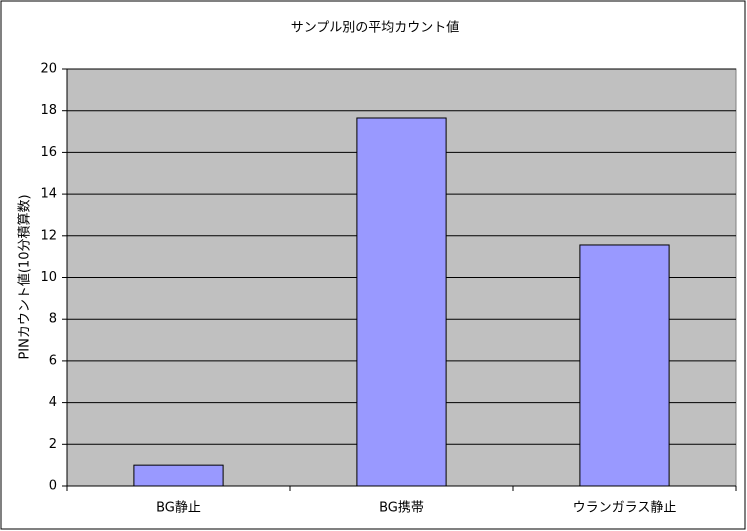 The image size is (747, 531). Describe the element at coordinates (53, 444) in the screenshot. I see `y-tick-label: 2` at that location.